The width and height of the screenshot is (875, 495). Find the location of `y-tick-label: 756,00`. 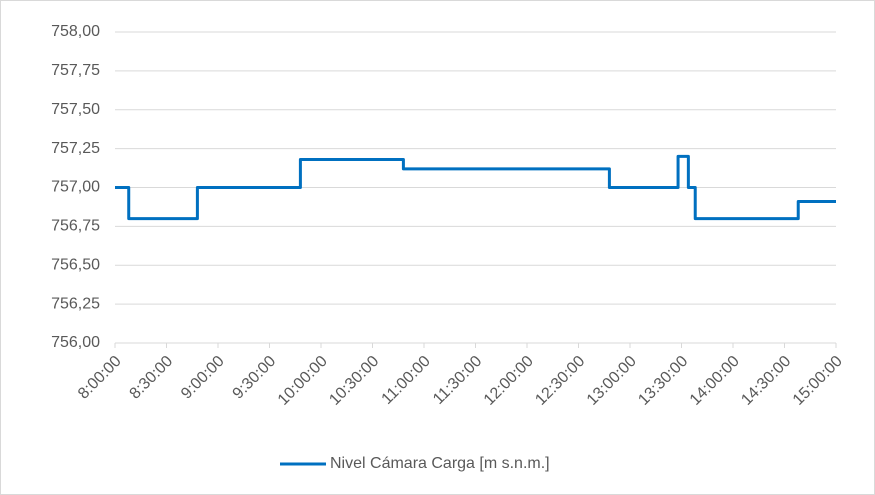

y-tick-label: 756,00 is located at coordinates (75, 342).